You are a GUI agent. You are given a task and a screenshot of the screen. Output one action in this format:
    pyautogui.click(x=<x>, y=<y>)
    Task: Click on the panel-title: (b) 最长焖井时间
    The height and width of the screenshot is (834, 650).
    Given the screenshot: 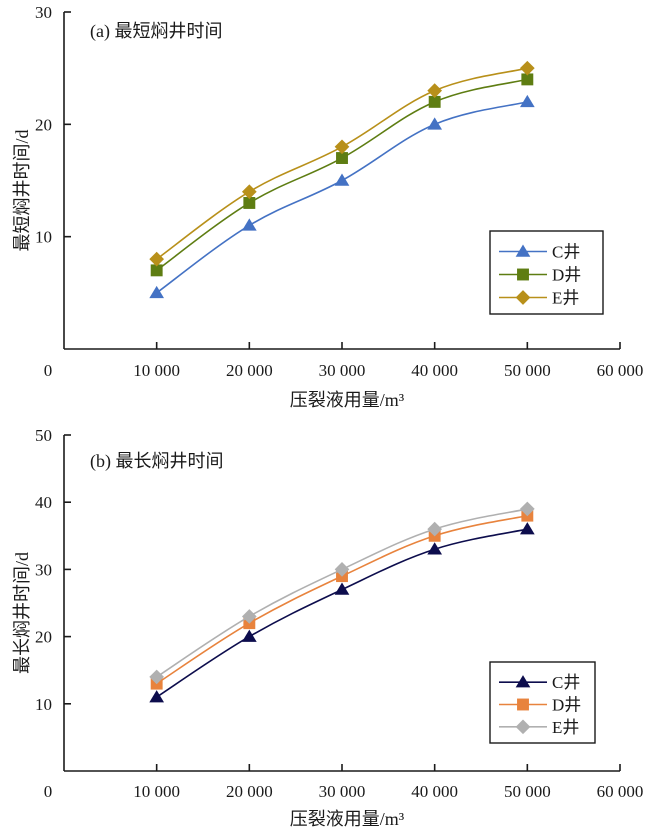 What is the action you would take?
    pyautogui.click(x=157, y=461)
    